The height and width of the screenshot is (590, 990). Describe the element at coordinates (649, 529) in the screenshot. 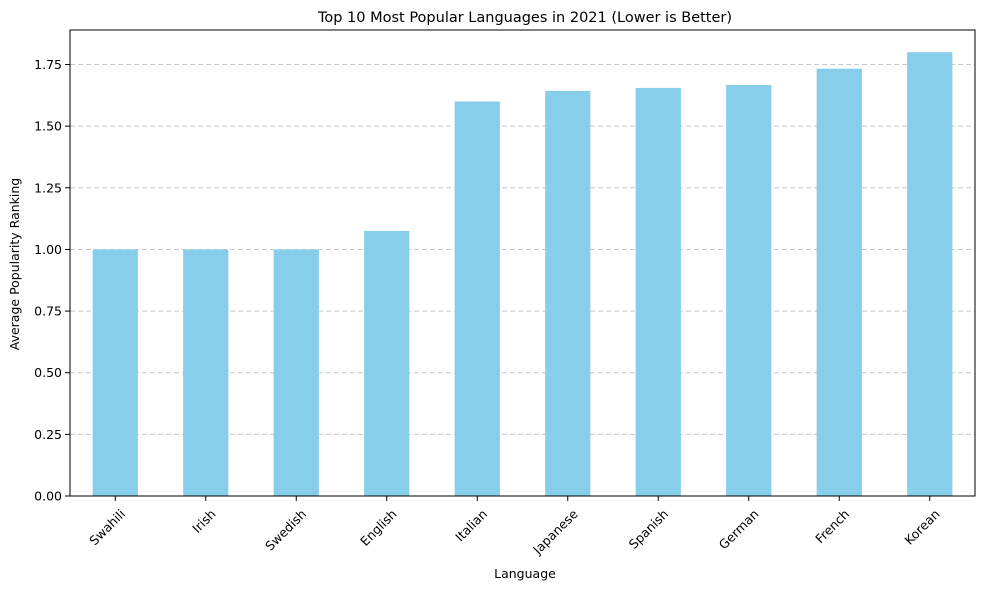

I see `x-tick-label: Spanish` at that location.